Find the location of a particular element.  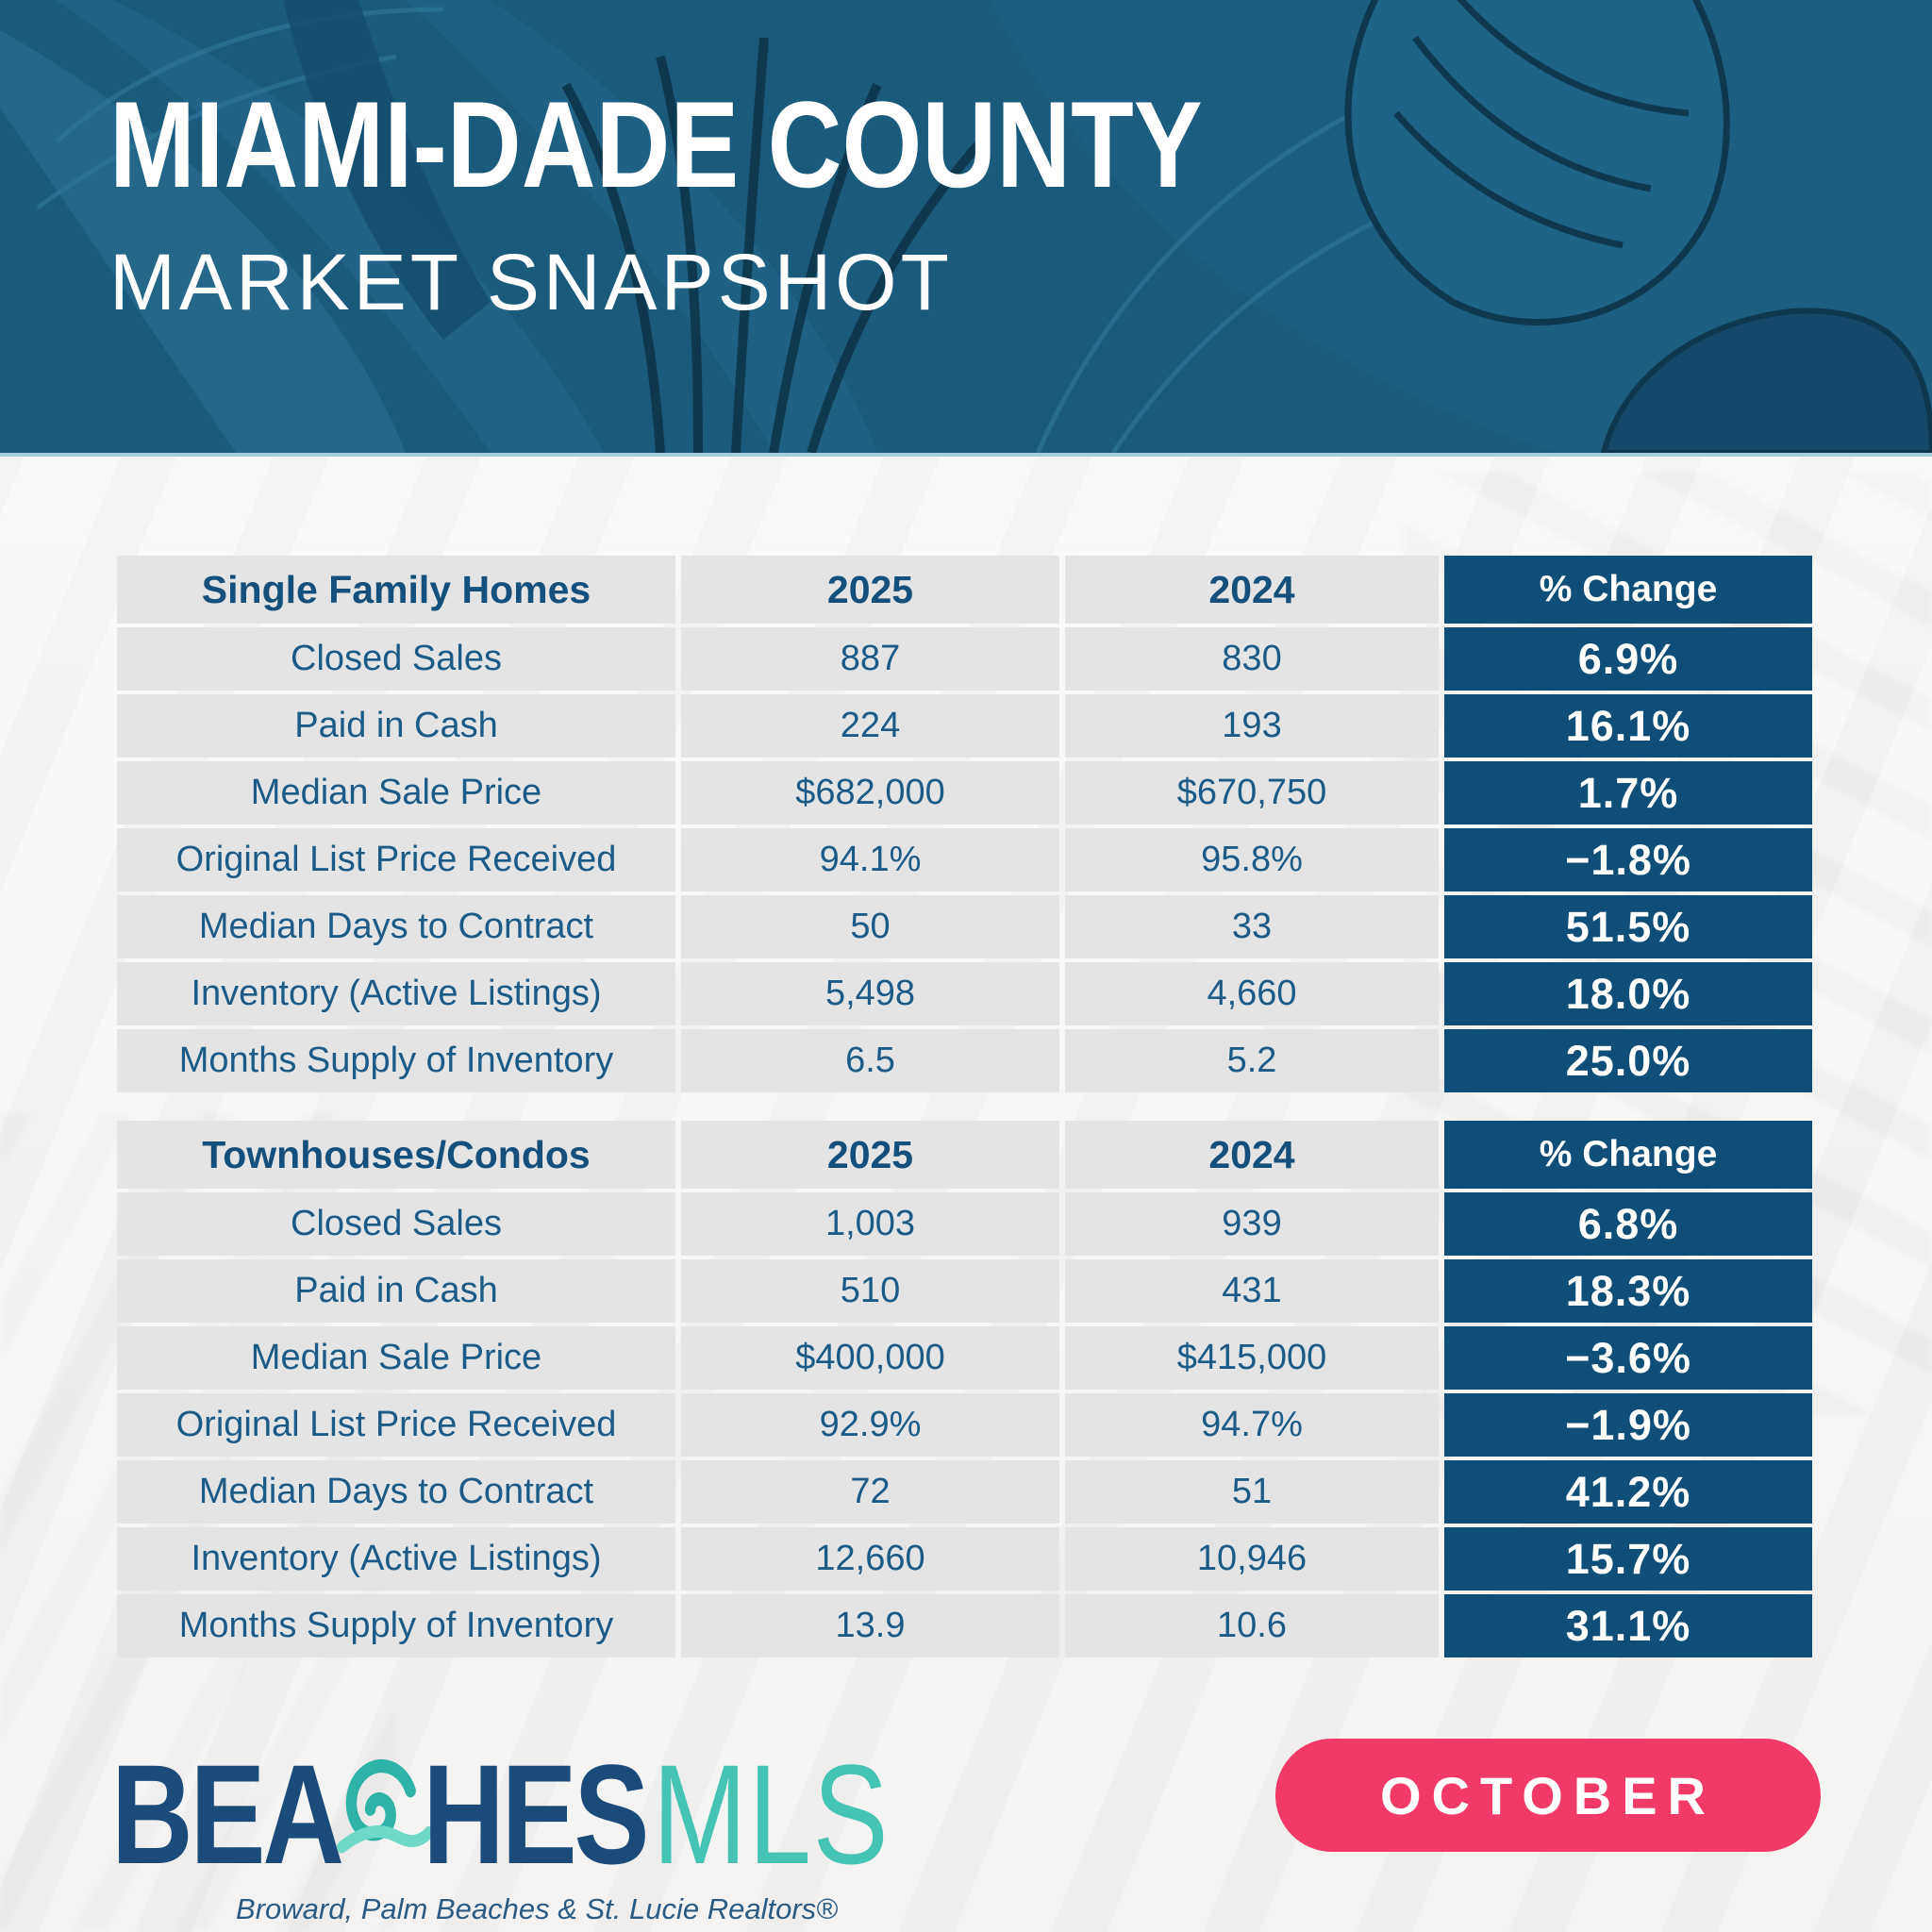

pct-change-cell: 6.8% is located at coordinates (1628, 1224).